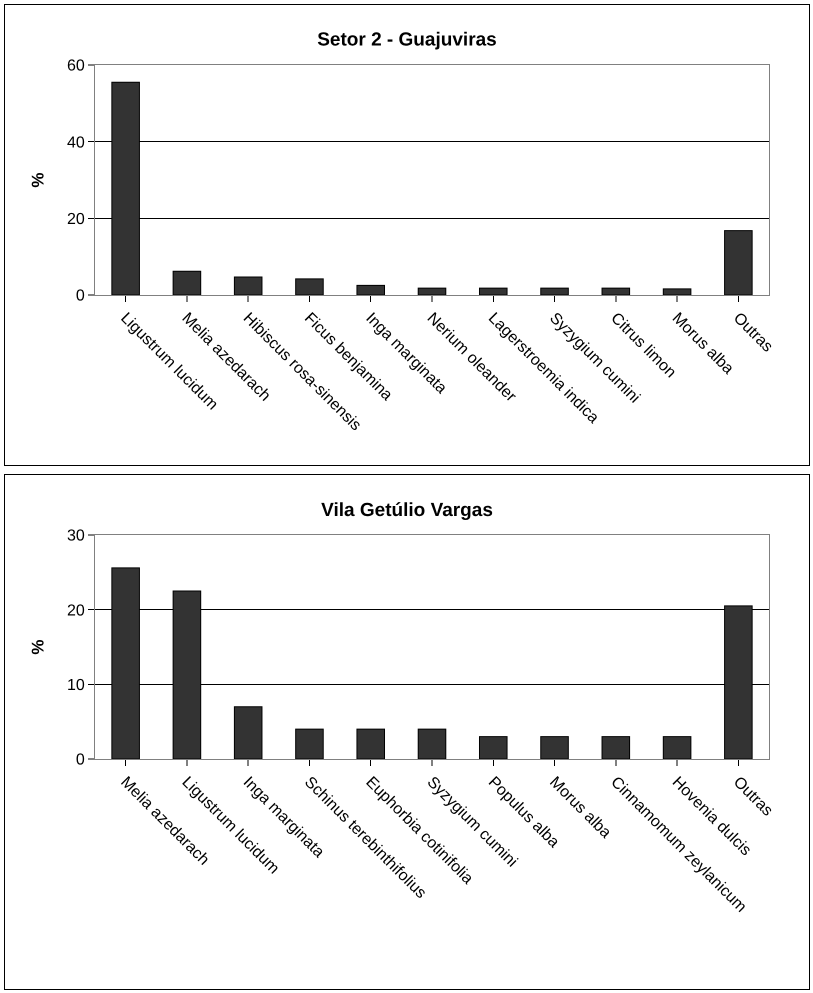 The width and height of the screenshot is (813, 993). I want to click on y-tick-label: 30, so click(76, 536).